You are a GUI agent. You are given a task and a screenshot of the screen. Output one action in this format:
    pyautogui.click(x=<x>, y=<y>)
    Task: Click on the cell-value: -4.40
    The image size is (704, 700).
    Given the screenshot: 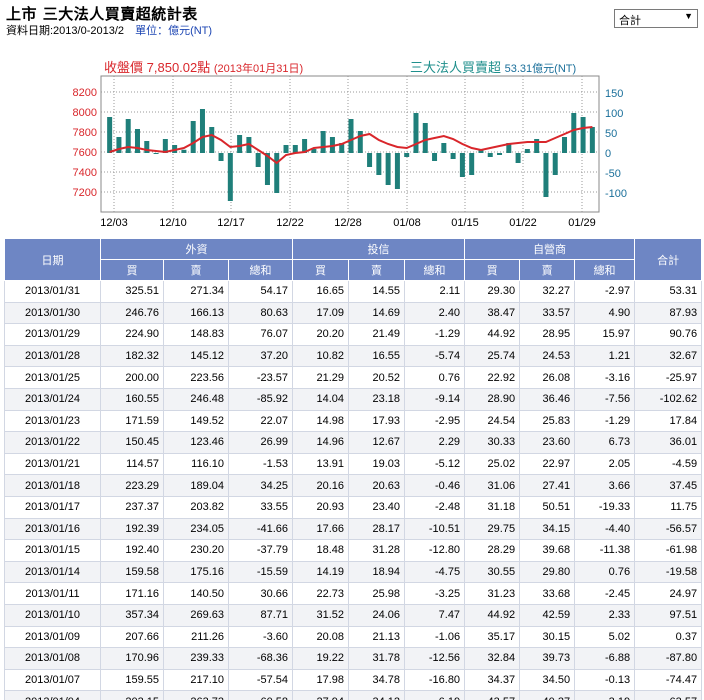 What is the action you would take?
    pyautogui.click(x=605, y=529)
    